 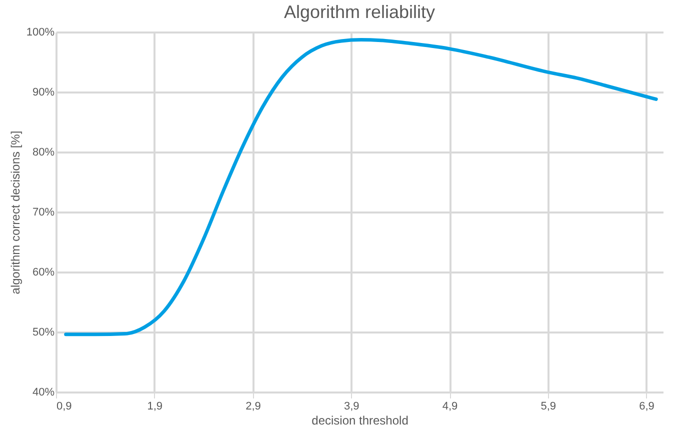 I want to click on y-tick-label: 100%, so click(x=40, y=32).